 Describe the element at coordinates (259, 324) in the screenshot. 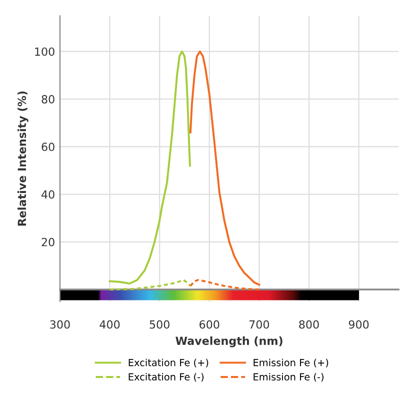

I see `x-tick-label: 700` at that location.